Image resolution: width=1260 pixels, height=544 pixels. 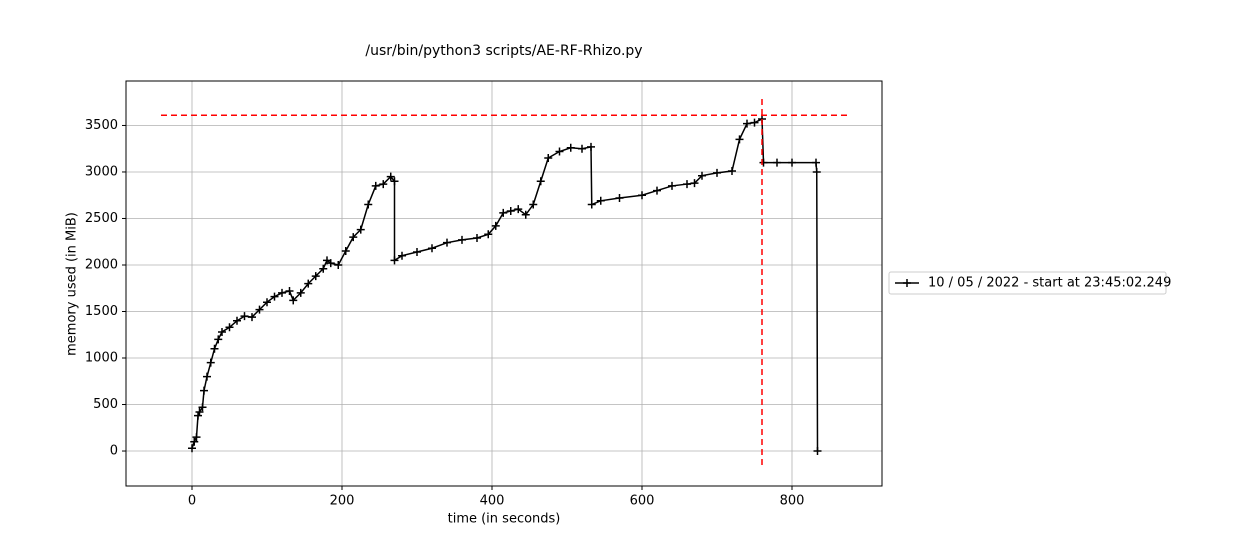 I want to click on y-tick-label: 1500, so click(x=101, y=311).